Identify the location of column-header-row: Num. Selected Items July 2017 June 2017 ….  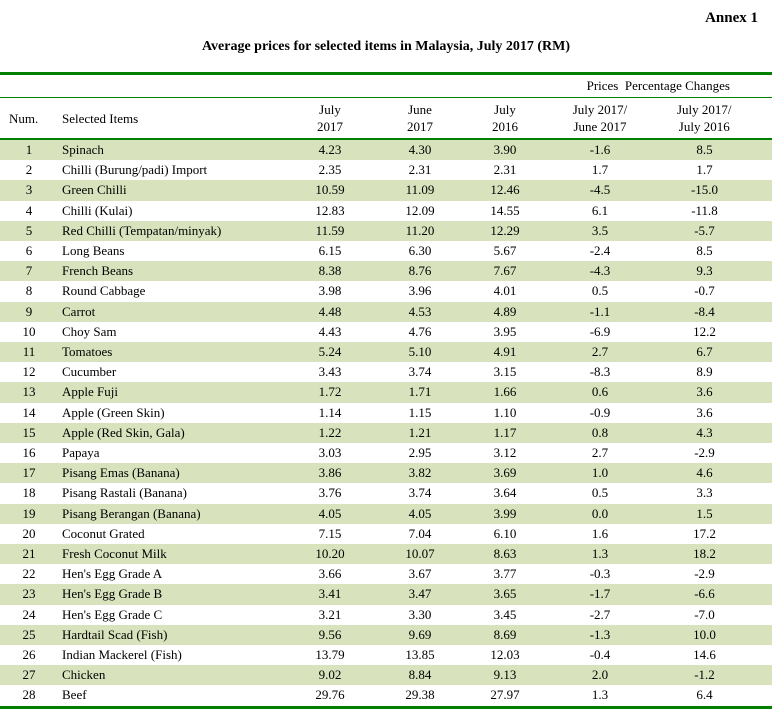
(386, 118).